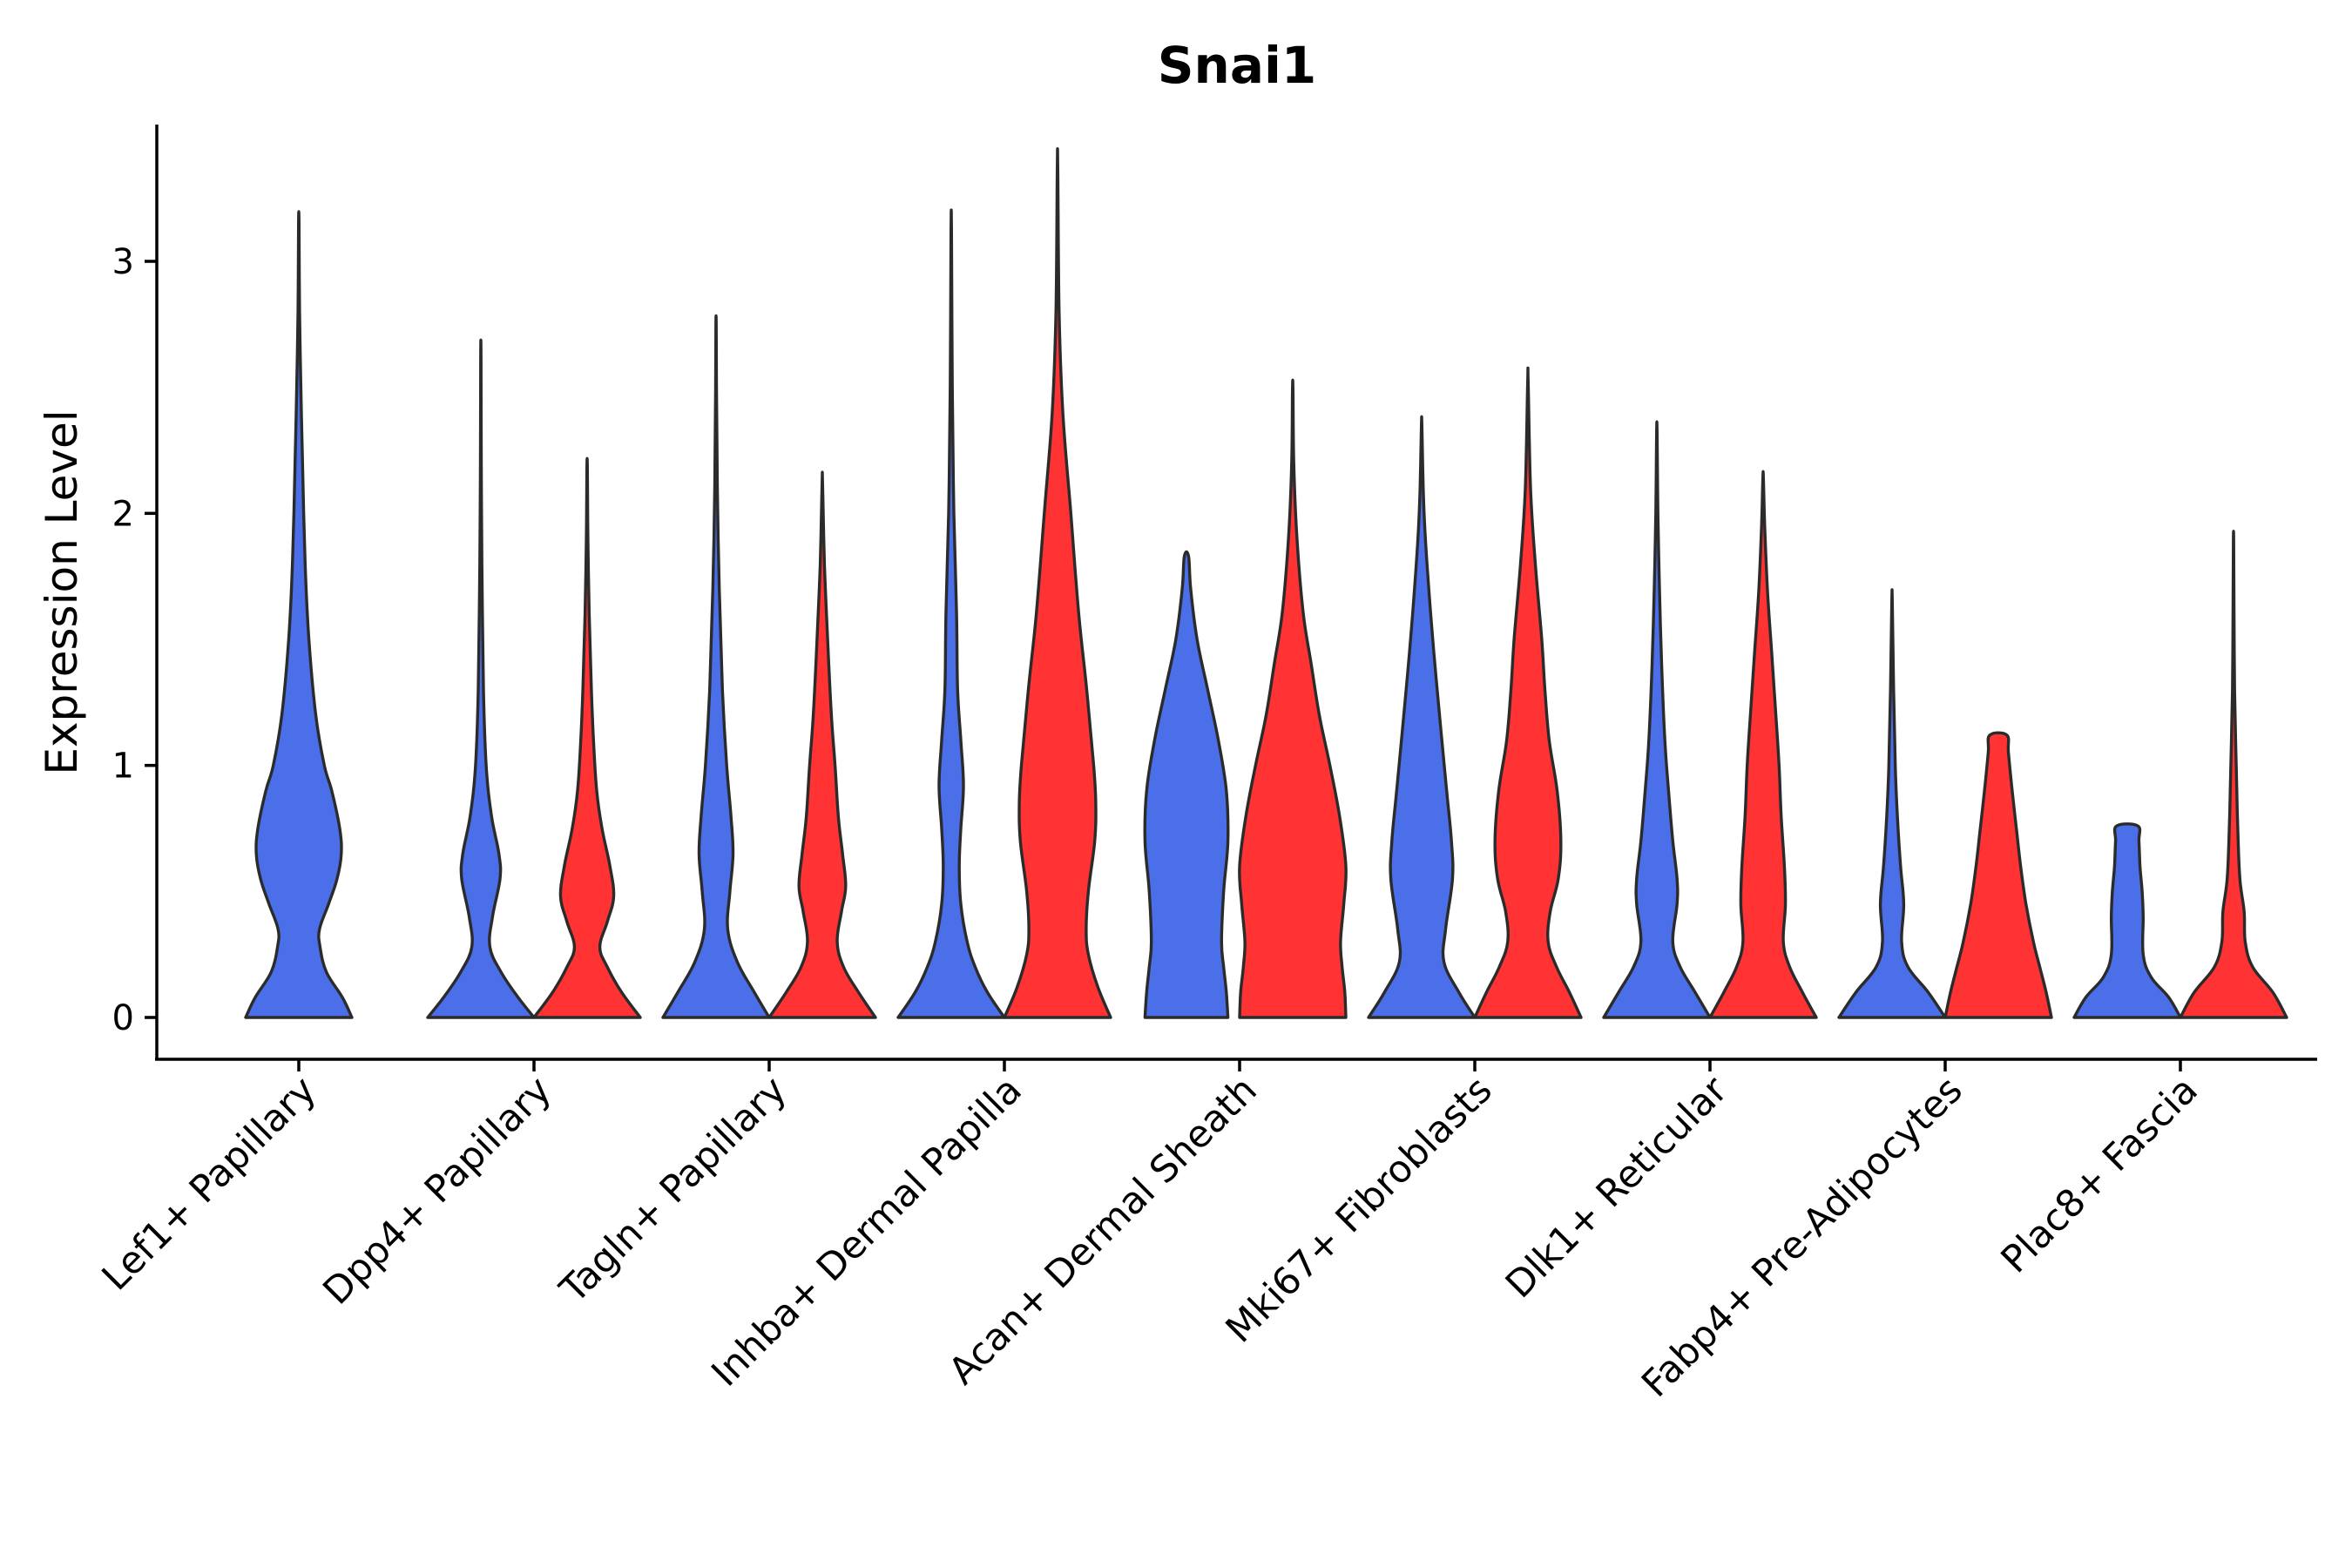 The height and width of the screenshot is (1568, 2352). What do you see at coordinates (1616, 1187) in the screenshot?
I see `x-tick-label-7: Dlk1+ Reticular` at bounding box center [1616, 1187].